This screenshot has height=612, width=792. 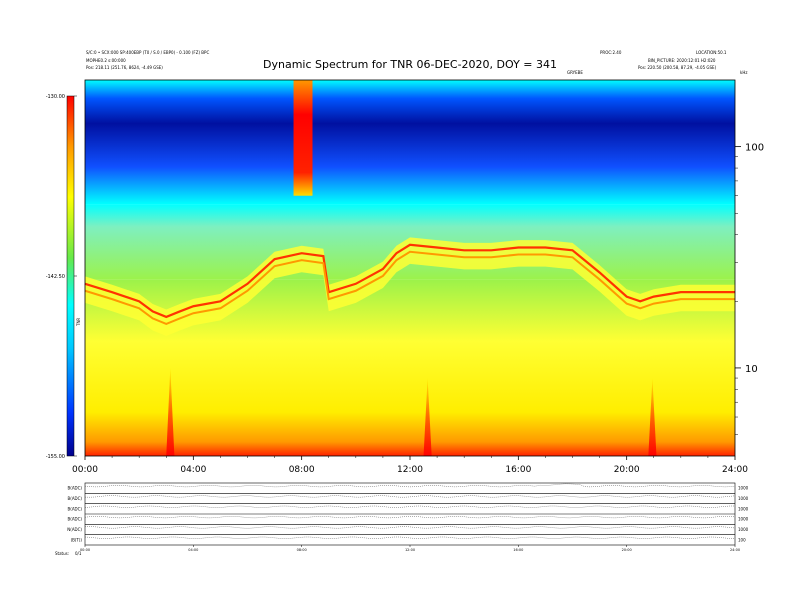 I want to click on aux-row-label: N(ADC), so click(x=74, y=529).